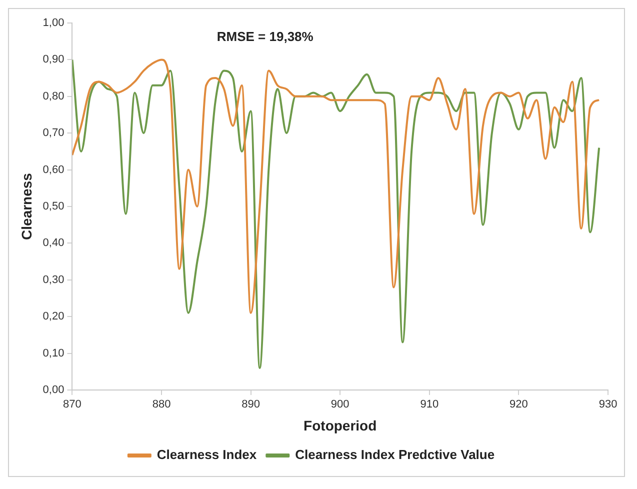 The height and width of the screenshot is (489, 637). I want to click on x-tick-label: 910, so click(429, 404).